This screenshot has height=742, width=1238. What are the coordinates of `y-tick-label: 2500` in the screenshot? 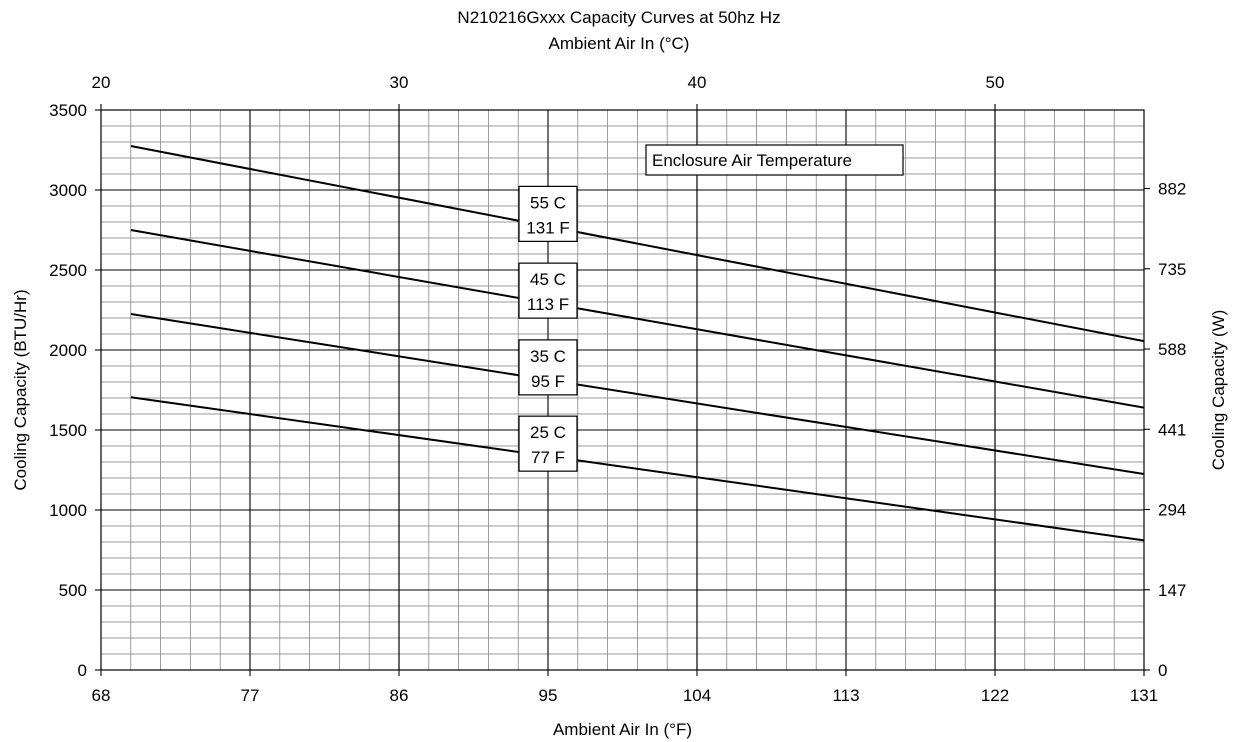 It's located at (68, 270).